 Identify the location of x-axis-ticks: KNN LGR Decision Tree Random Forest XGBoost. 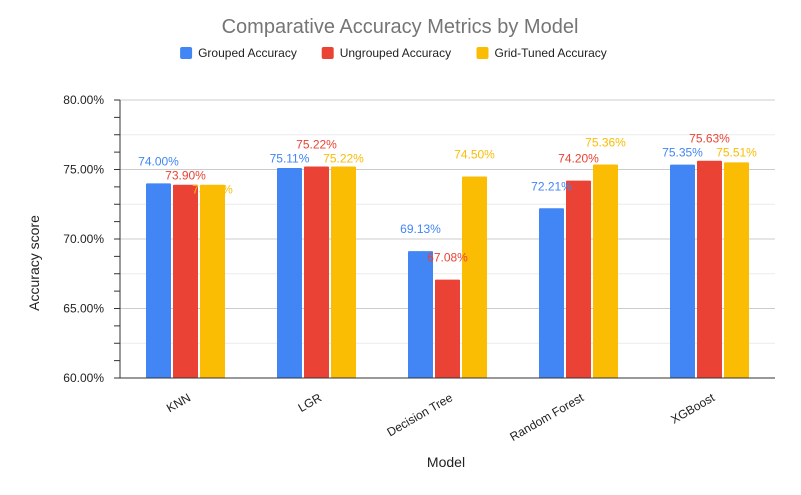
(441, 417).